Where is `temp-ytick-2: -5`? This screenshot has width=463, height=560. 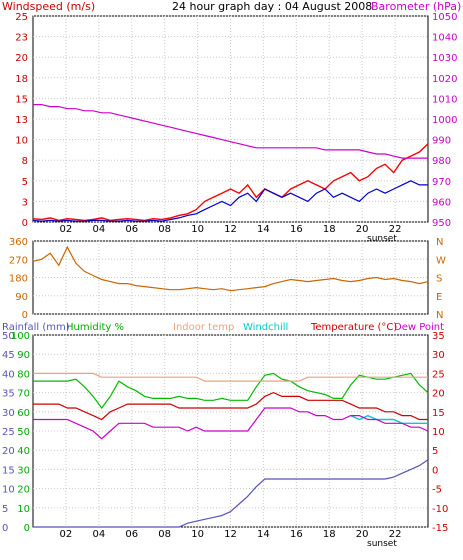
temp-ytick-2: -5 is located at coordinates (437, 490).